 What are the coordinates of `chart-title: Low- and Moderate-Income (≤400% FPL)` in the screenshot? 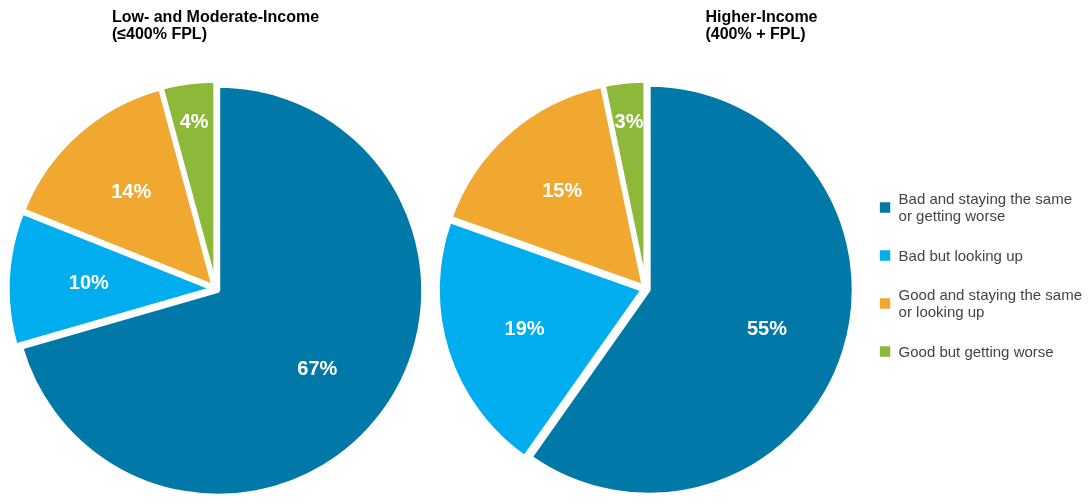 It's located at (215, 24).